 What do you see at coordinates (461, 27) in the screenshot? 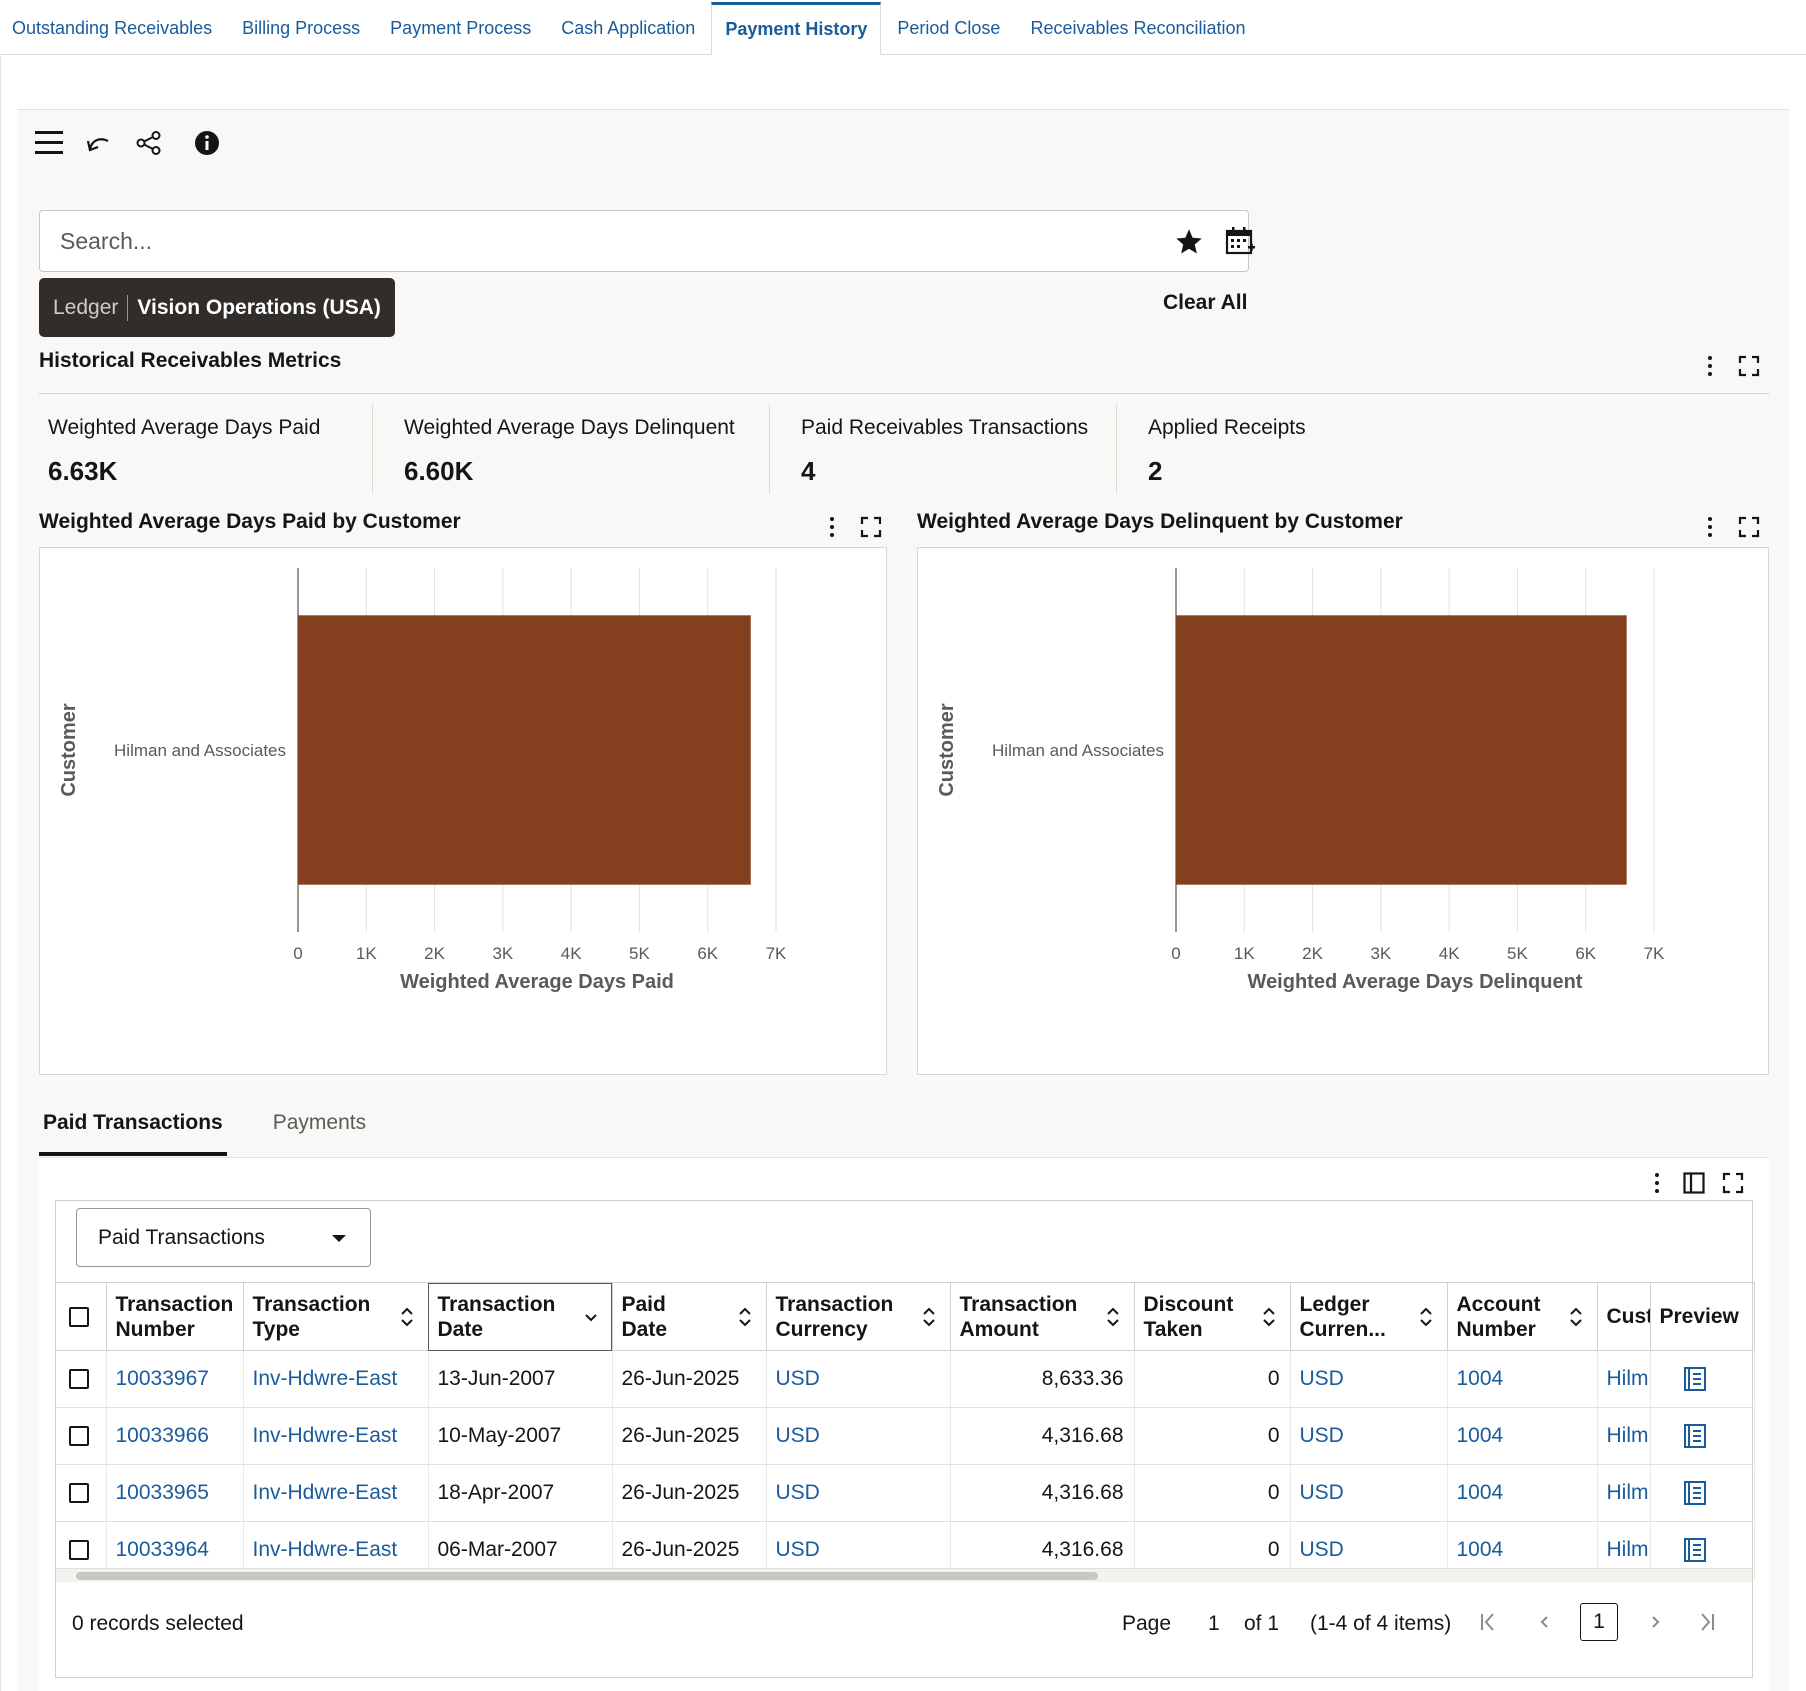
I see `tab-payment-process: Payment Process` at bounding box center [461, 27].